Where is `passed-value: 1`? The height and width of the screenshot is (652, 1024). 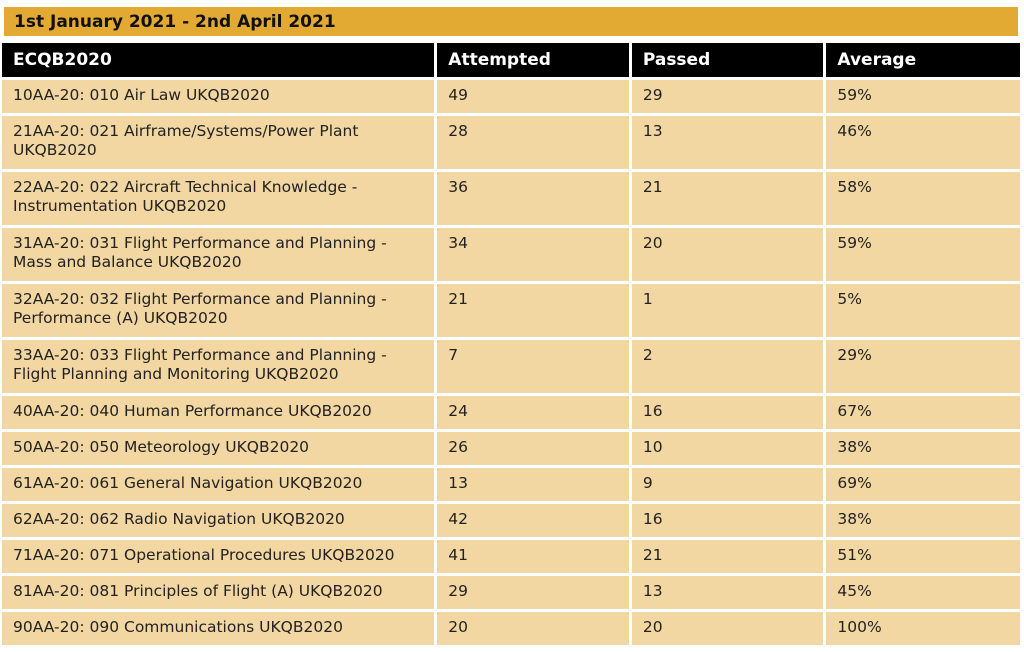 passed-value: 1 is located at coordinates (727, 310).